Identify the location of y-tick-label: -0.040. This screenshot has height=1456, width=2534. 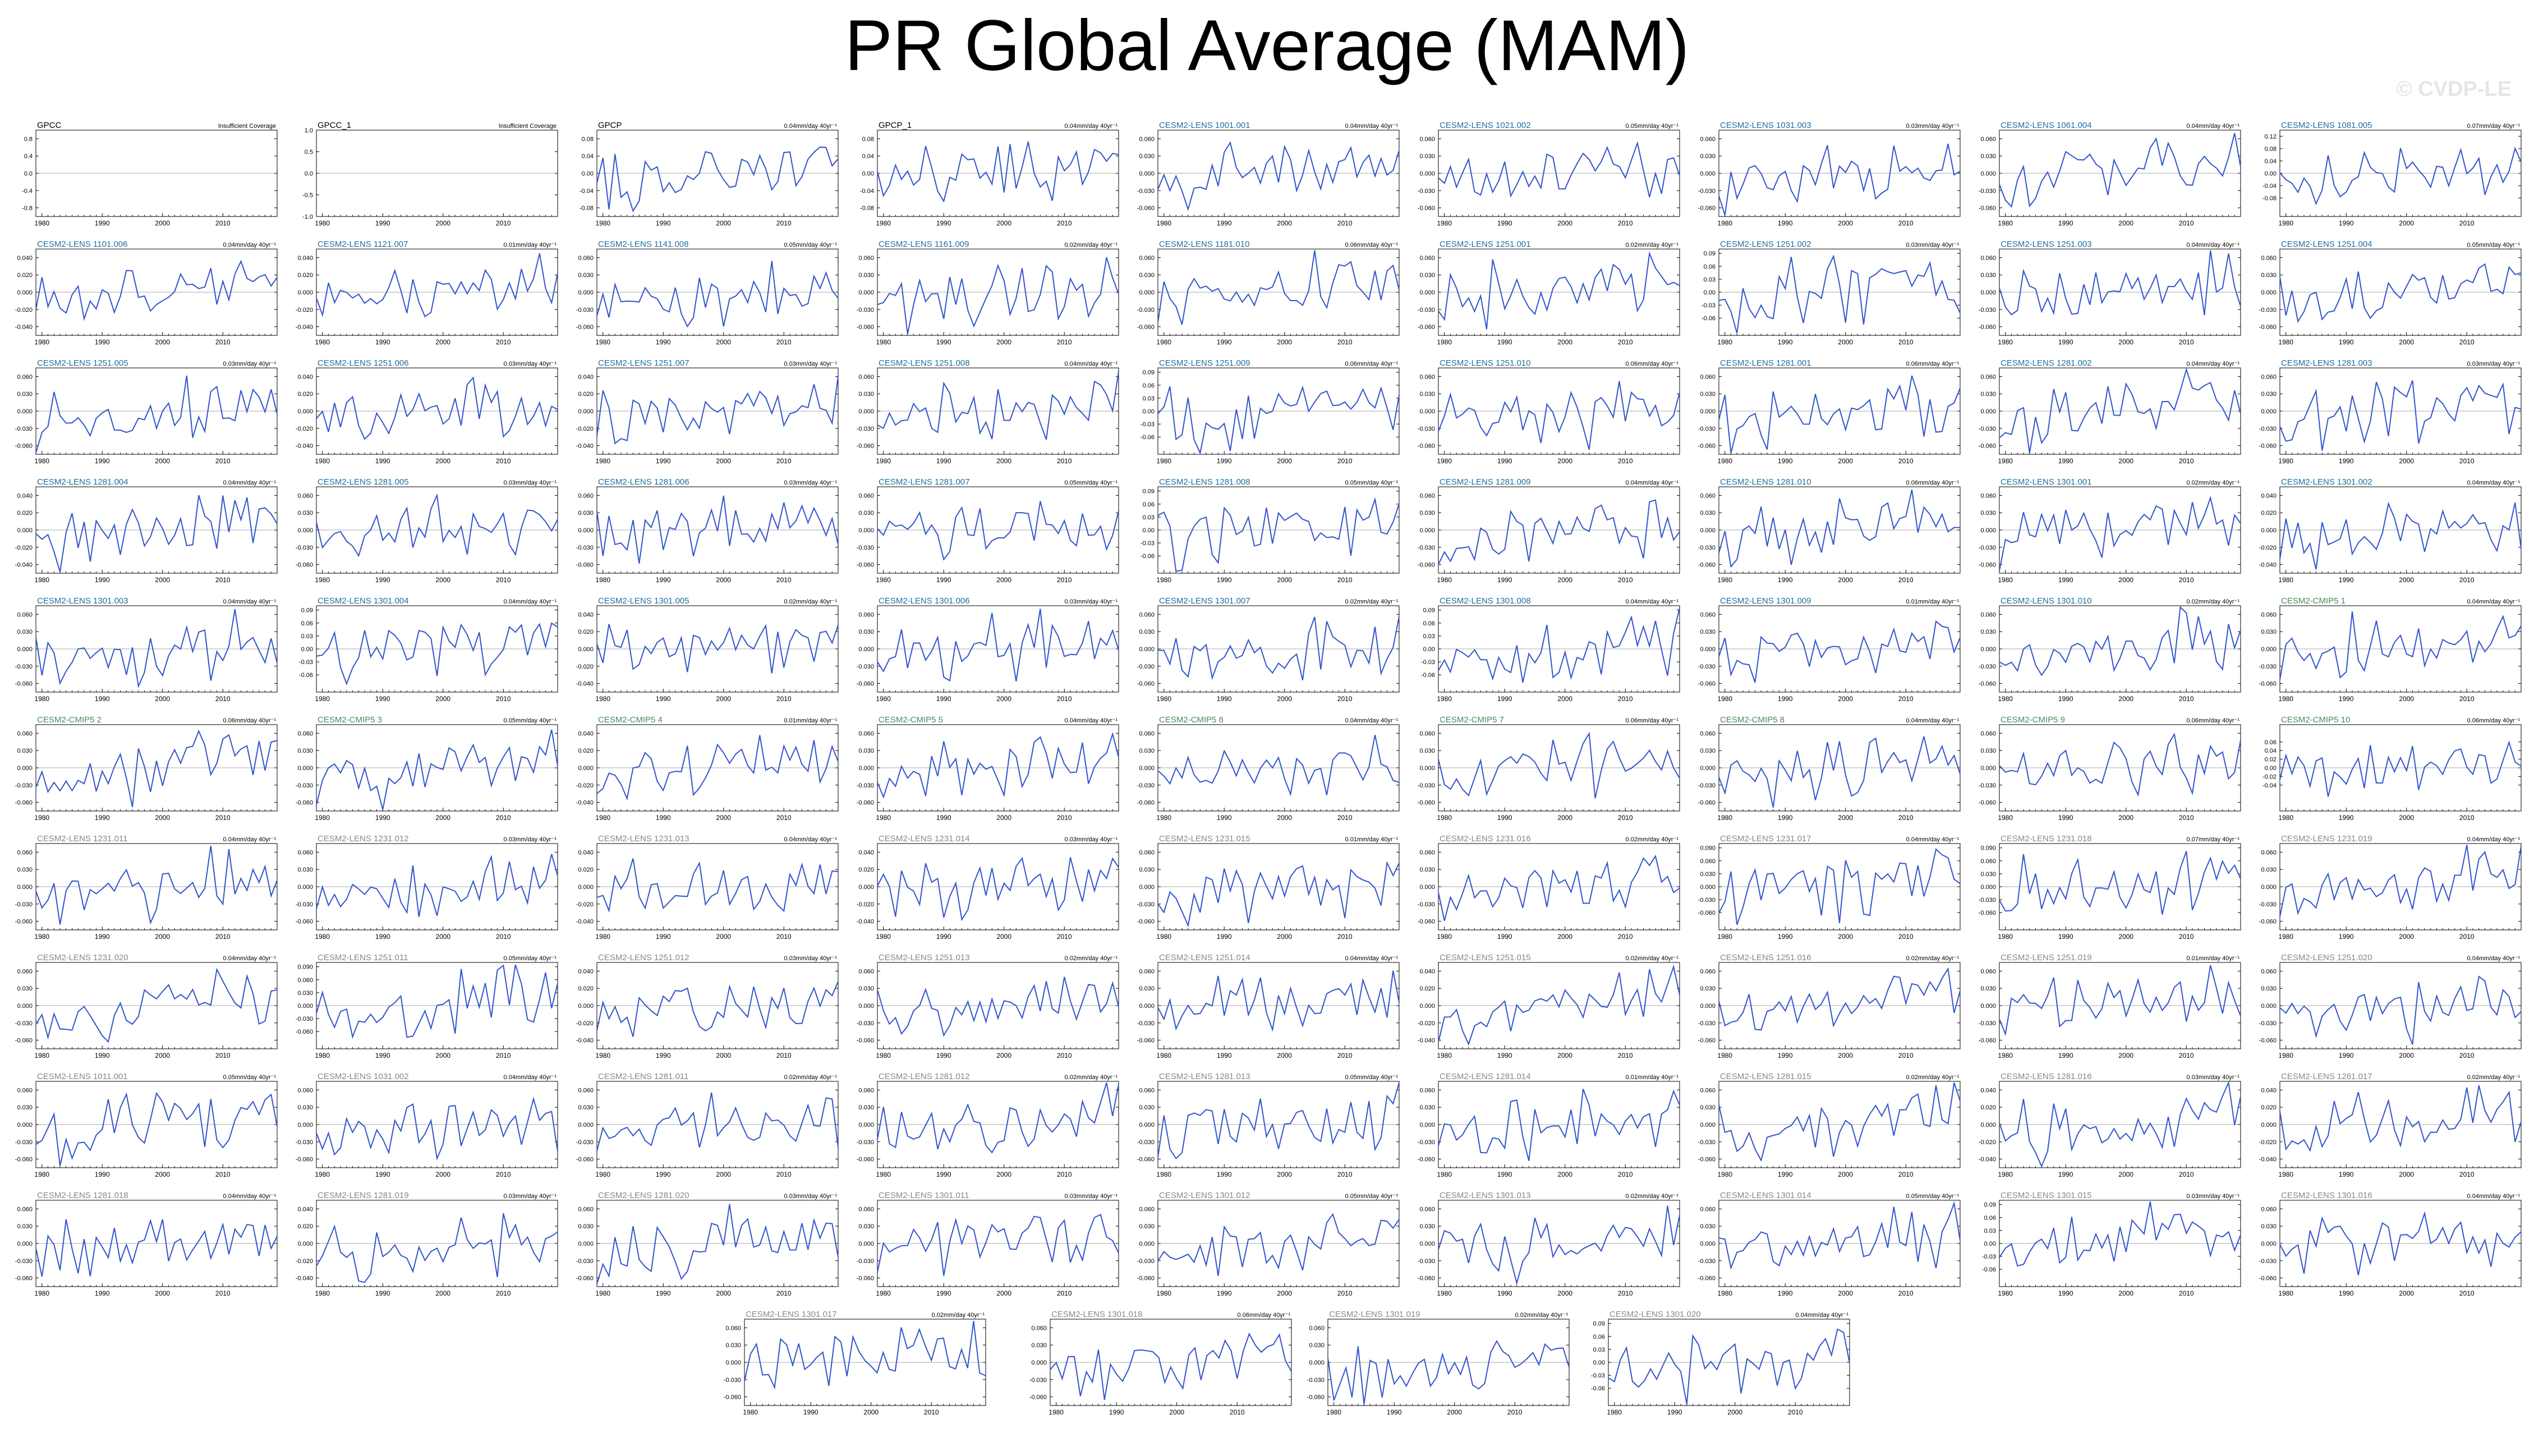
(865, 922).